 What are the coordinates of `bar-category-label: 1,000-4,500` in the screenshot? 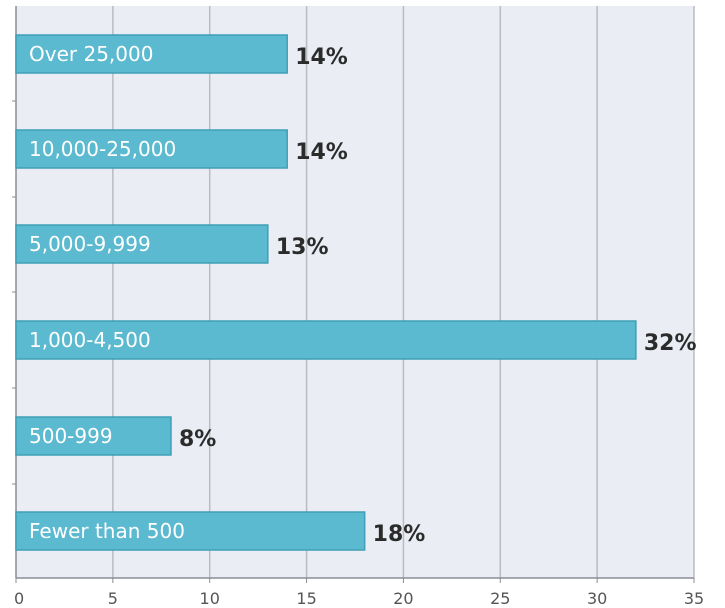 It's located at (90, 340).